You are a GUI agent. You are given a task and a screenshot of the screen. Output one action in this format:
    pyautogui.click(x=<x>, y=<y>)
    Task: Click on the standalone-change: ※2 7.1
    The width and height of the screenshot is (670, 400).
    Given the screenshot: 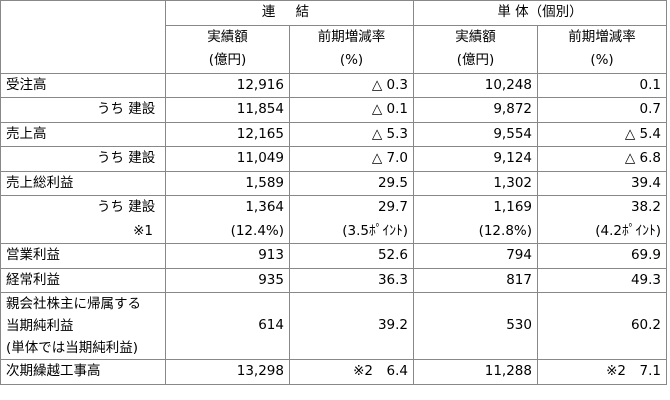 What is the action you would take?
    pyautogui.click(x=602, y=372)
    